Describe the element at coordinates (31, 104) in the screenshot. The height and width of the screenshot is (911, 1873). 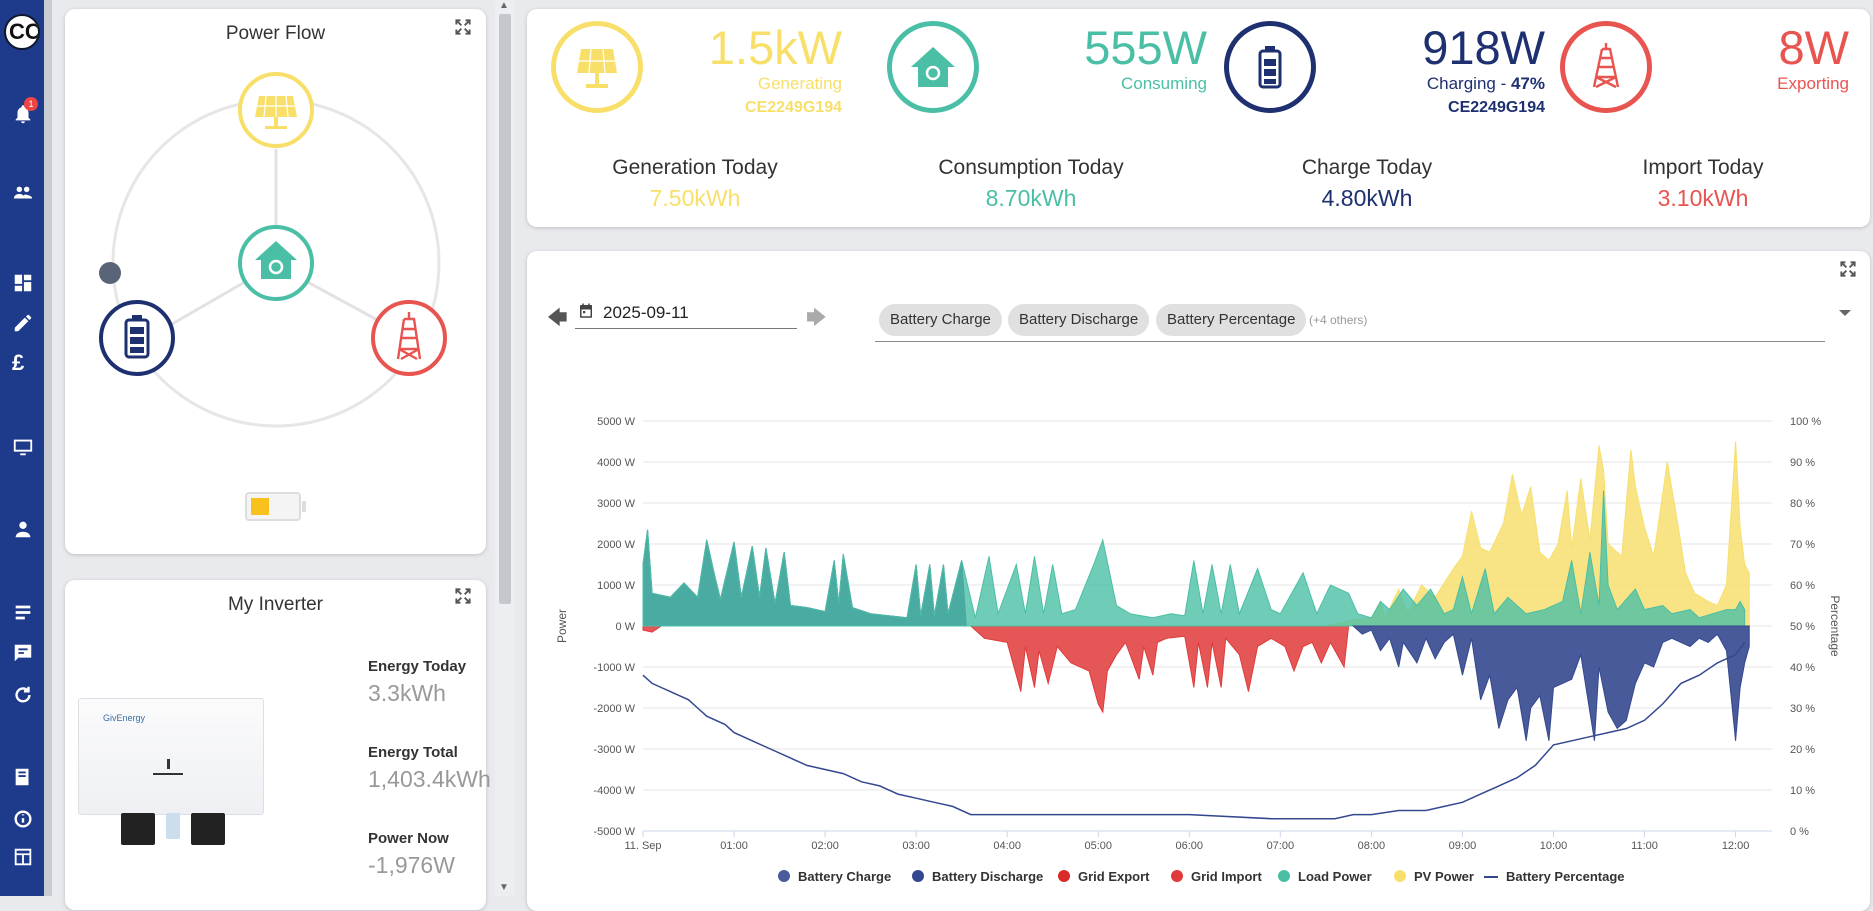
I see `notification-badge: 1` at that location.